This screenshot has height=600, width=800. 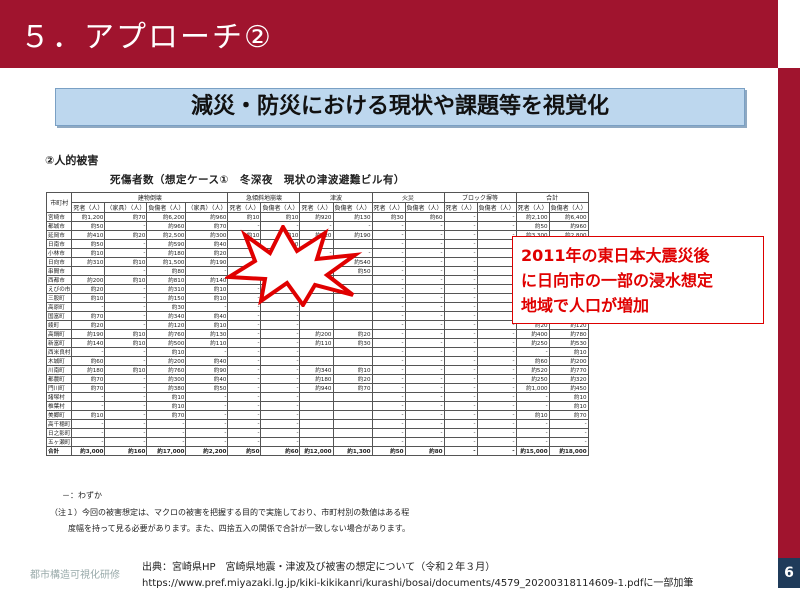 What do you see at coordinates (317, 388) in the screenshot?
I see `table-row: 門川町 約70- 約380 約50- - 約940 約70- - - - 約1,000 約450` at bounding box center [317, 388].